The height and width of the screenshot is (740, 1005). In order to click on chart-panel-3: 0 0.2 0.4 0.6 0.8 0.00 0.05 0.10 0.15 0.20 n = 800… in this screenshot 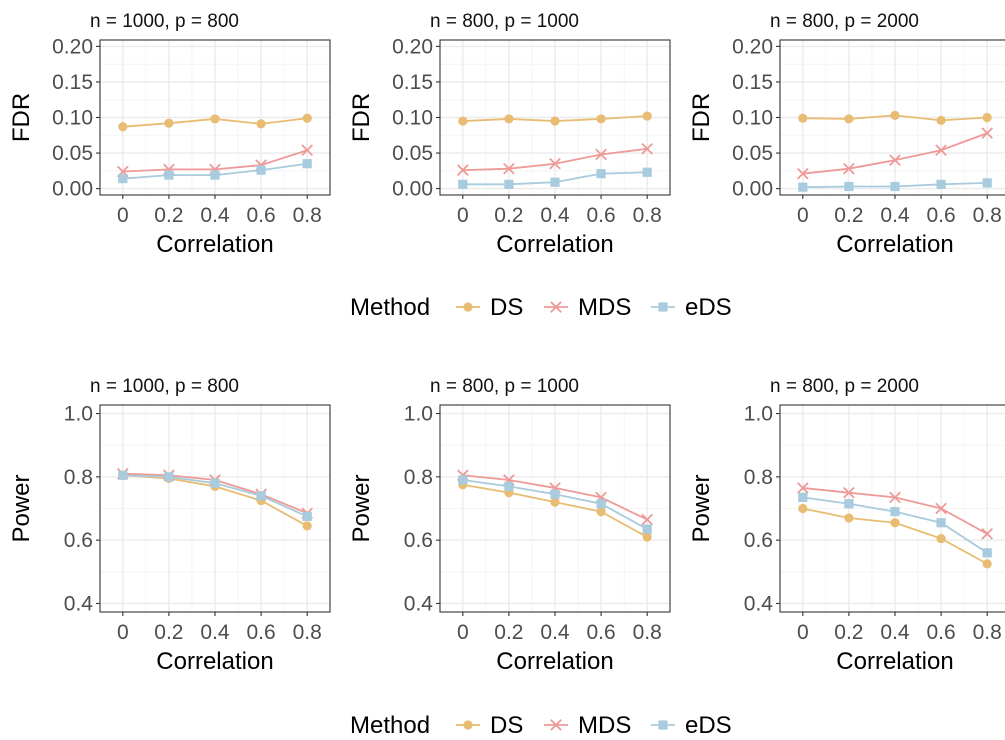, I will do `click(846, 134)`.